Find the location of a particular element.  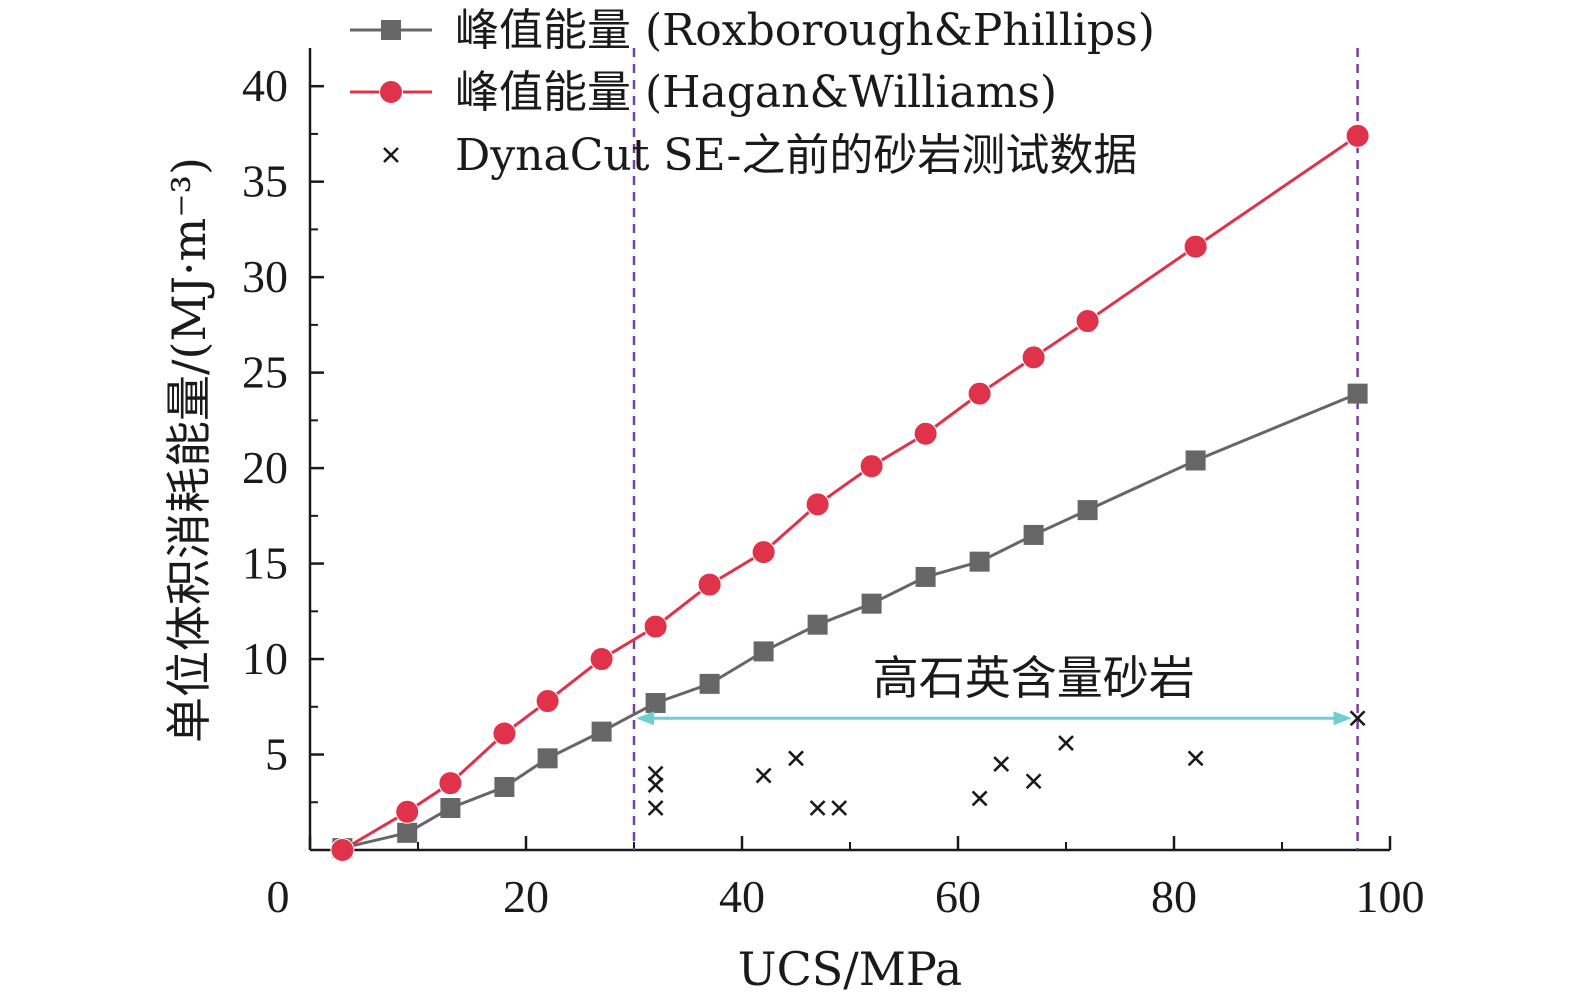

x-axis-title: UCS/MPa is located at coordinates (850, 969).